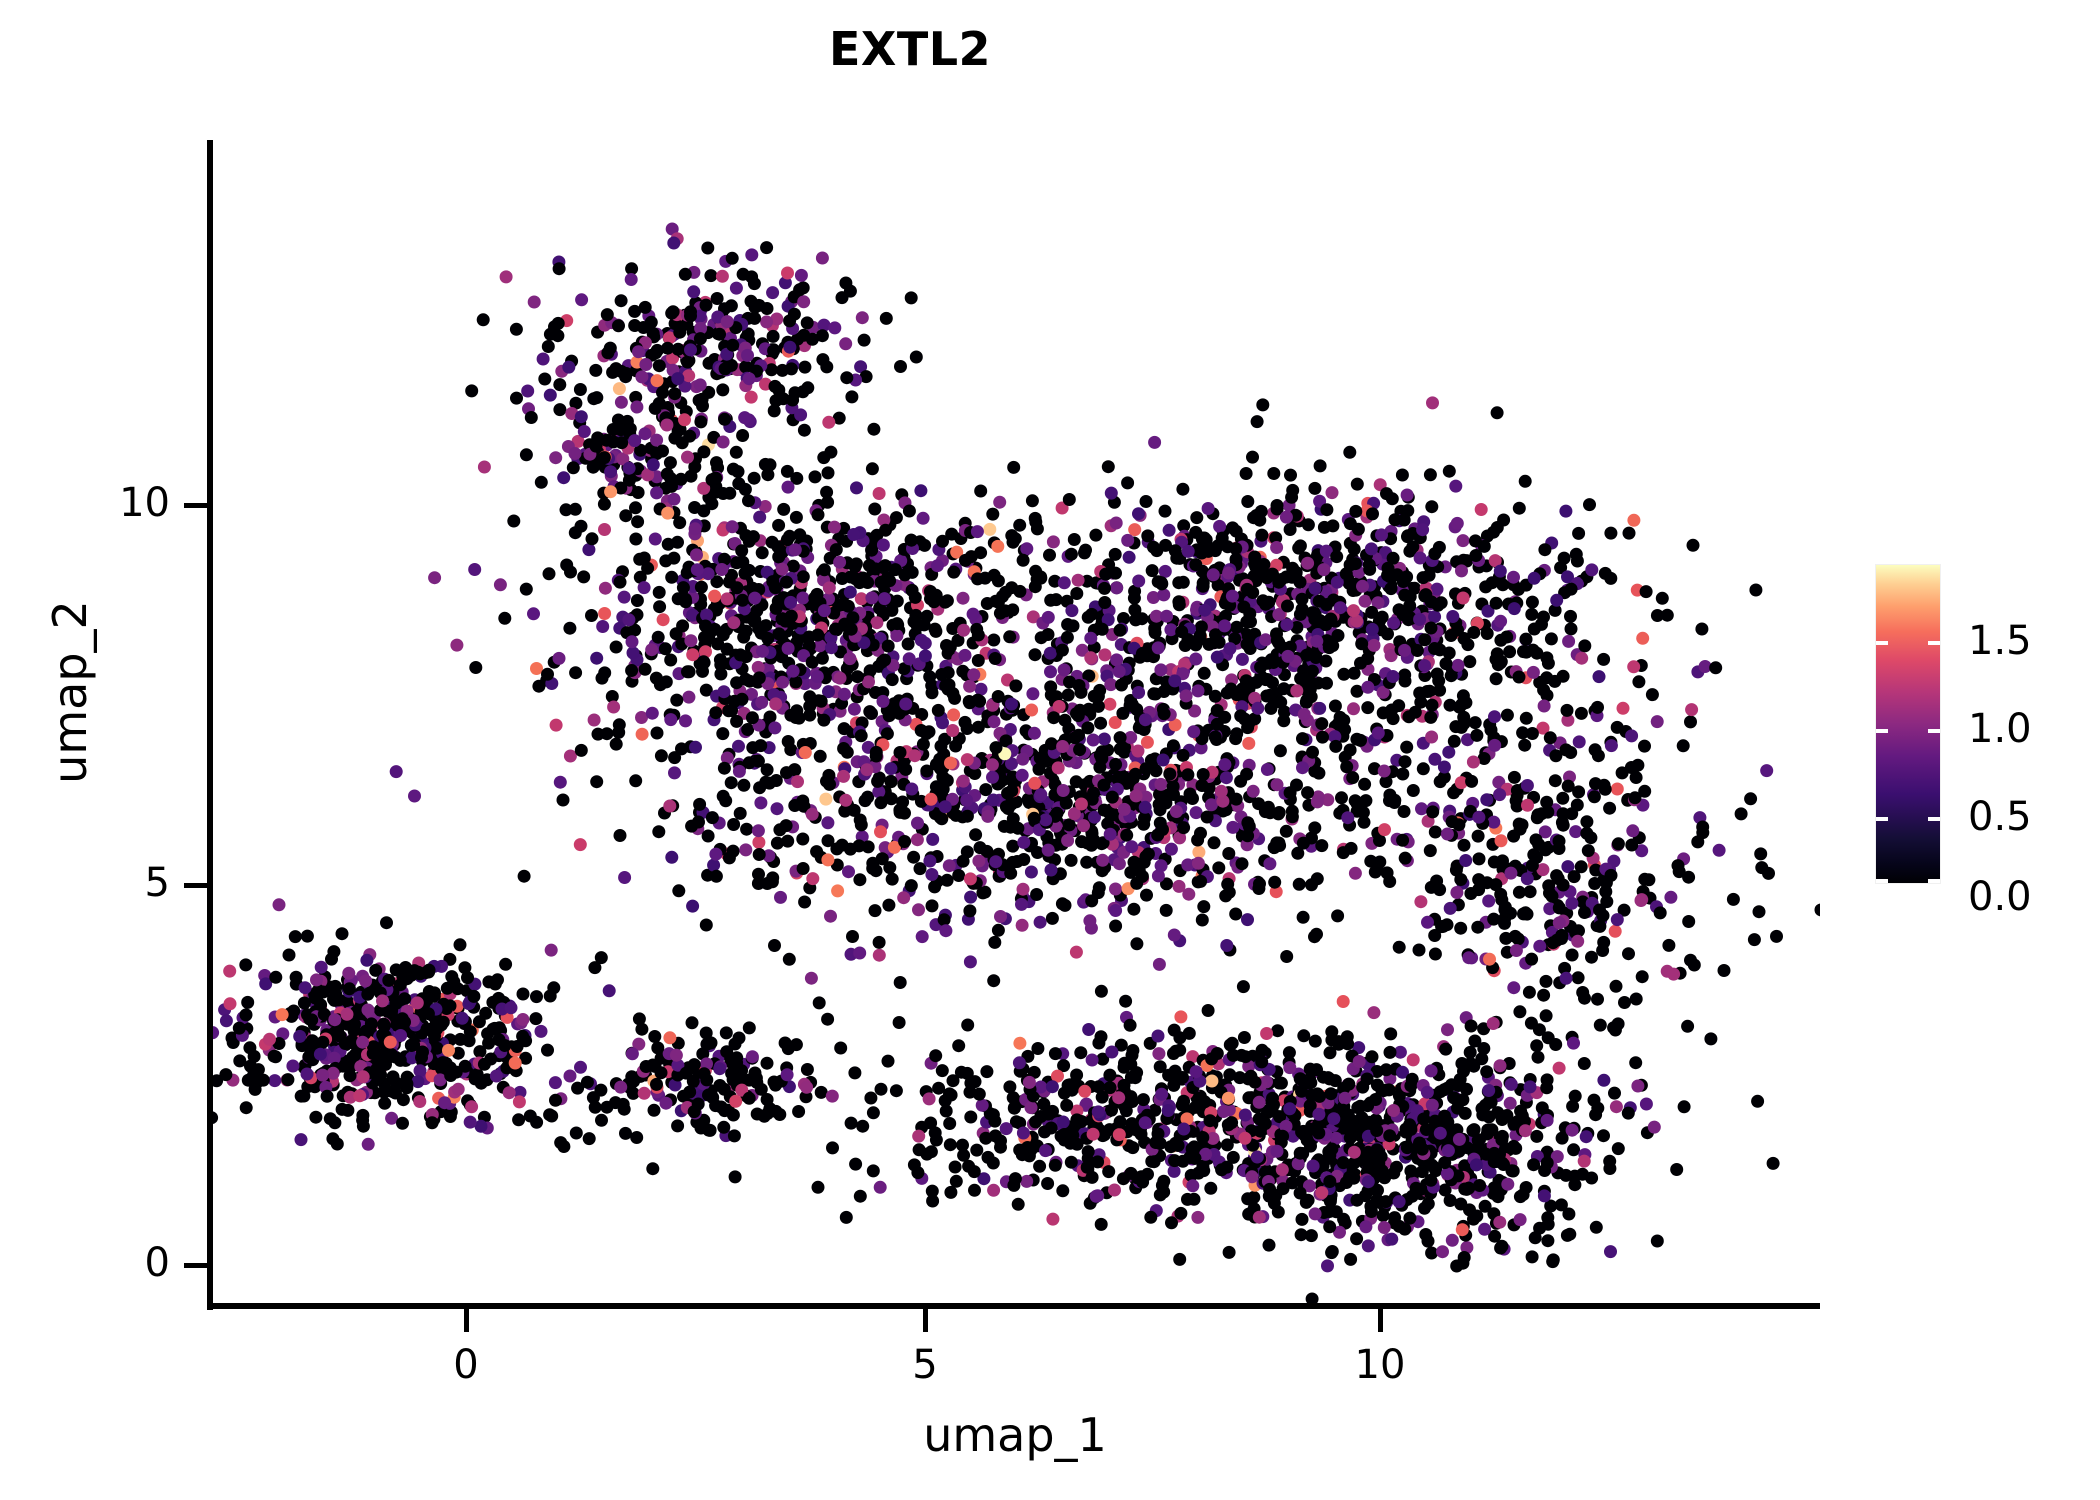 This screenshot has height=1500, width=2100. What do you see at coordinates (157, 883) in the screenshot?
I see `y-tick-label-5: 5` at bounding box center [157, 883].